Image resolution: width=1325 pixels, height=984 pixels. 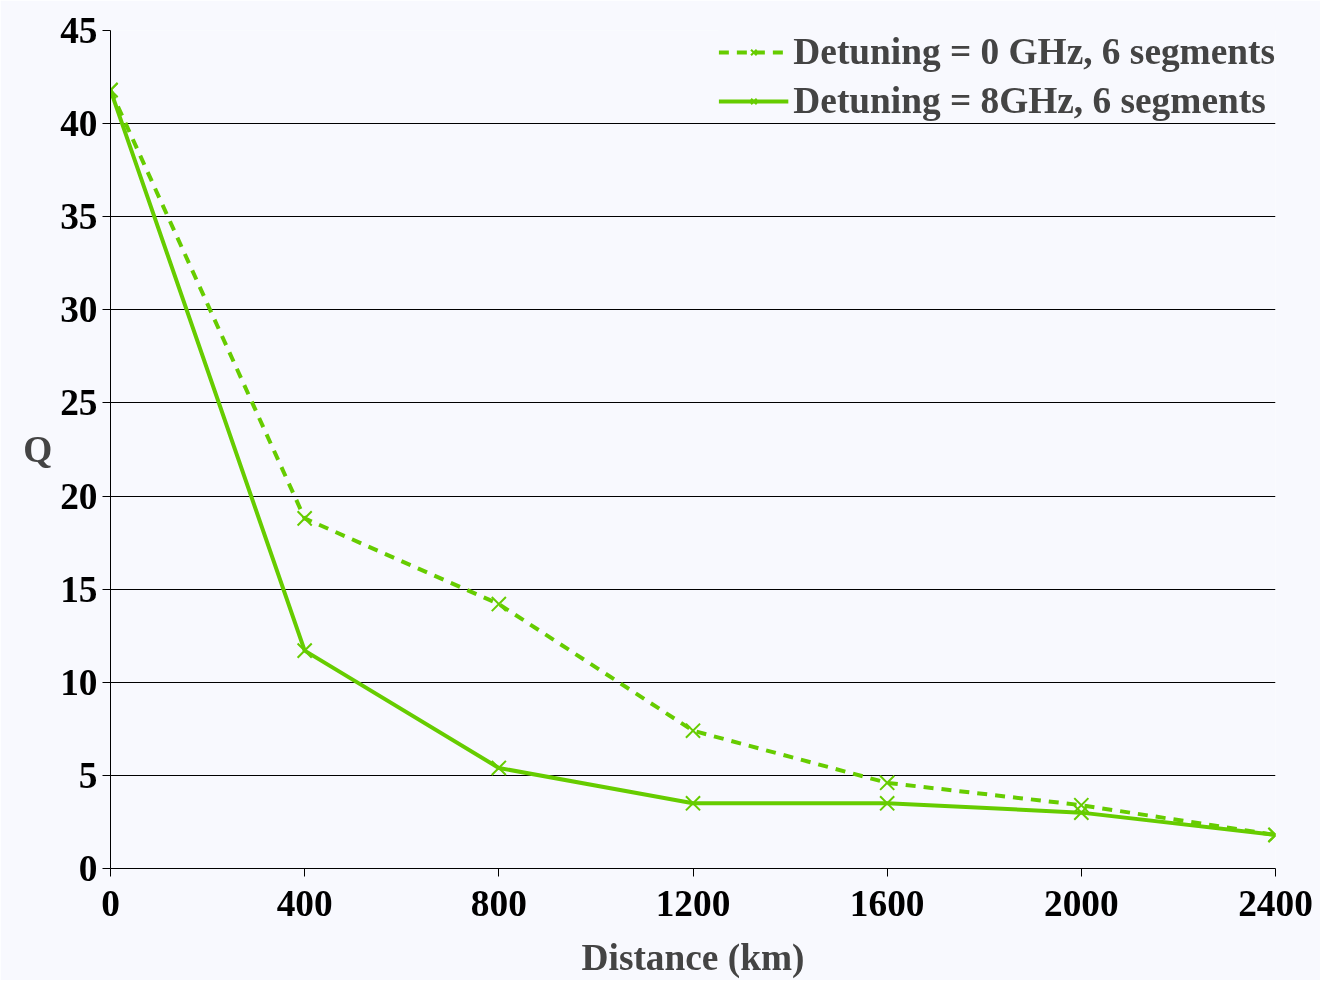 What do you see at coordinates (79, 589) in the screenshot?
I see `y-tick-label: 15` at bounding box center [79, 589].